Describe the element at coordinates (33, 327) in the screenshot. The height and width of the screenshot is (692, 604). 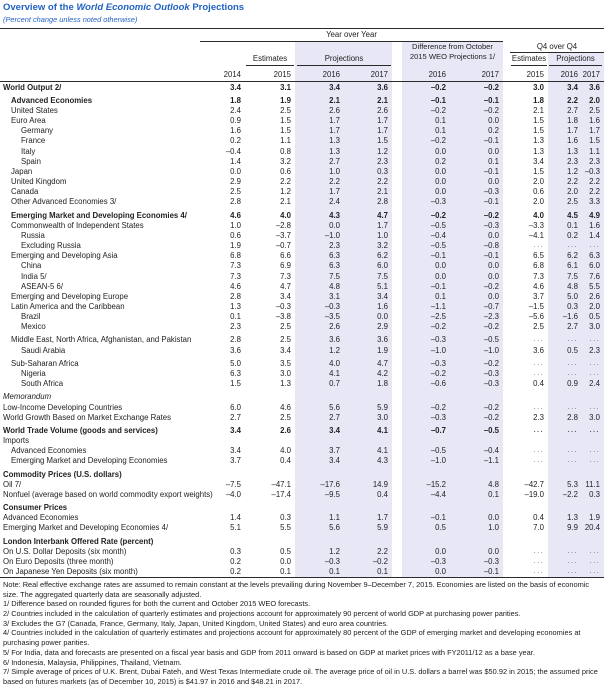
I see `row-label: Mexico` at that location.